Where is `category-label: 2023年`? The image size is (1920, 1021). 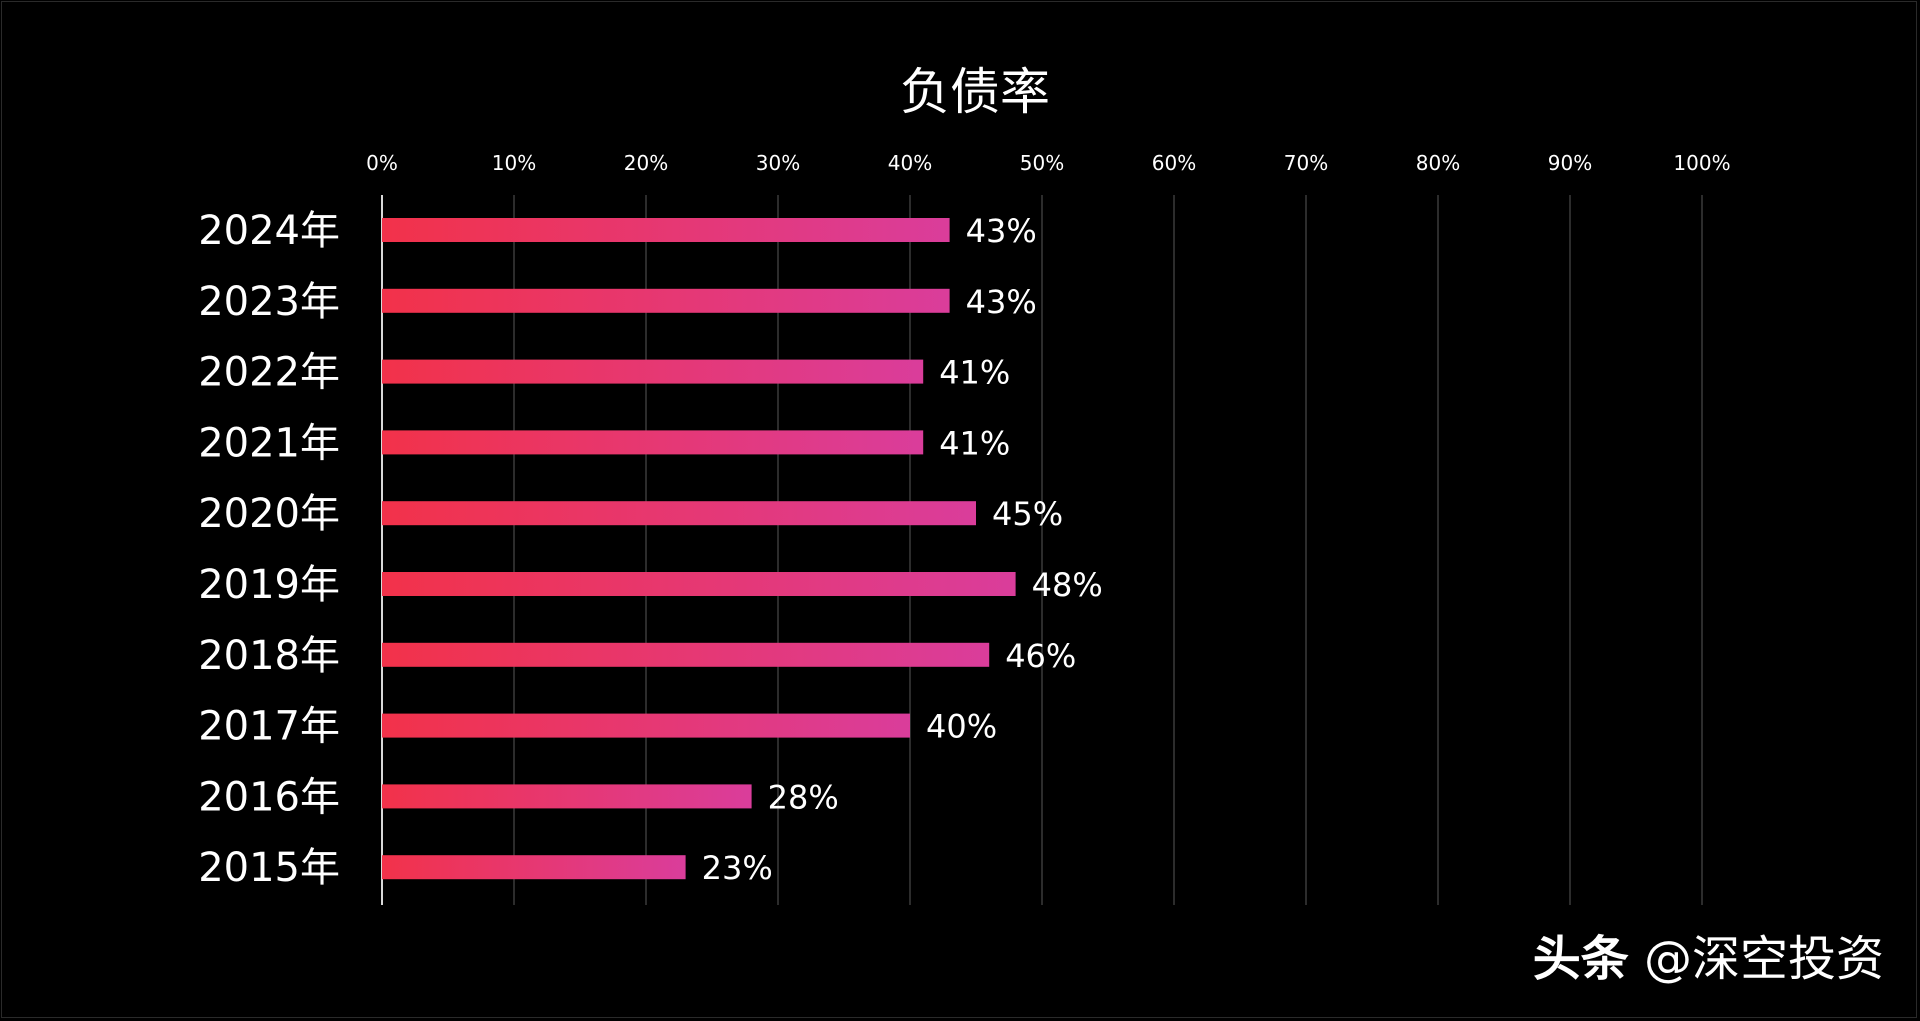
category-label: 2023年 is located at coordinates (269, 302).